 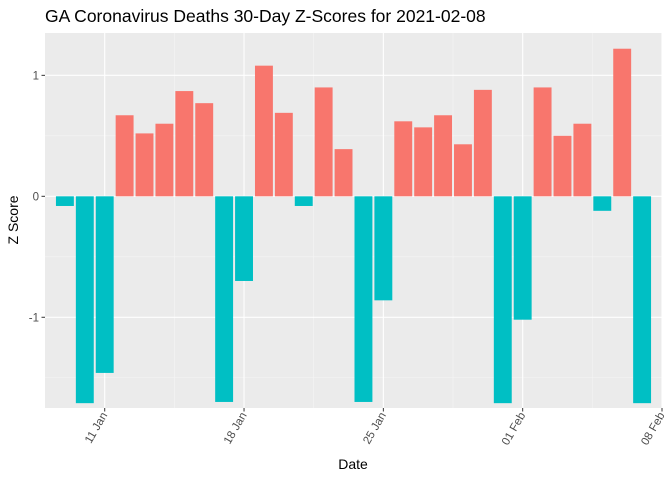 I want to click on x-tick-label: 01 Feb, so click(x=514, y=429).